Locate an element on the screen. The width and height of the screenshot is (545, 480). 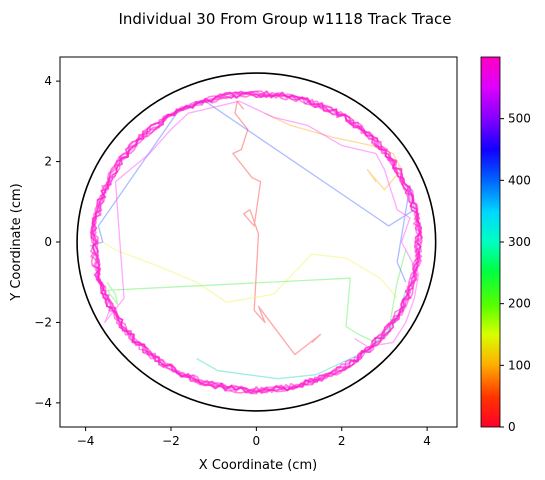
y-tick-label: −4 is located at coordinates (43, 403).